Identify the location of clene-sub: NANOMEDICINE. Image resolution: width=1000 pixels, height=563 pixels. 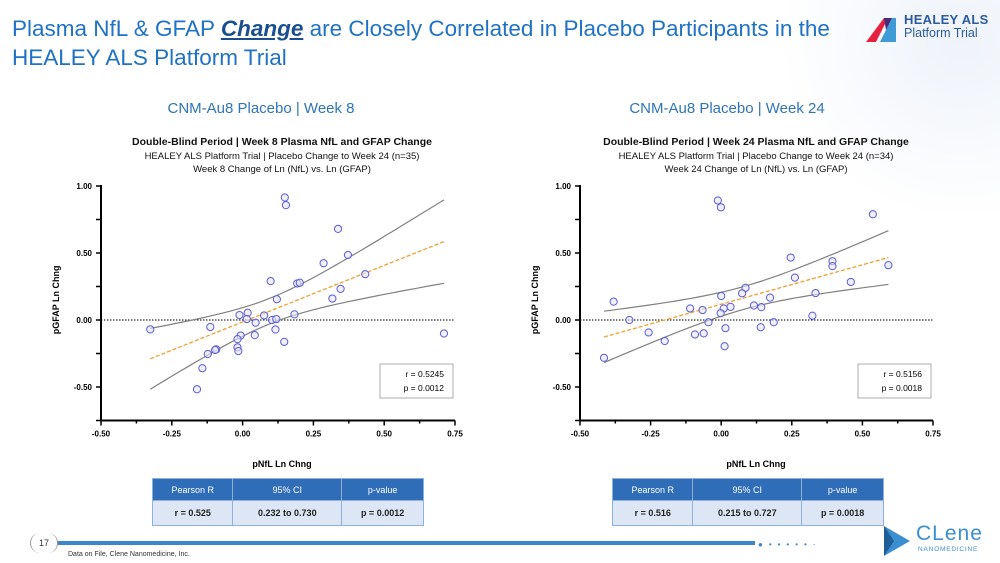
(948, 549).